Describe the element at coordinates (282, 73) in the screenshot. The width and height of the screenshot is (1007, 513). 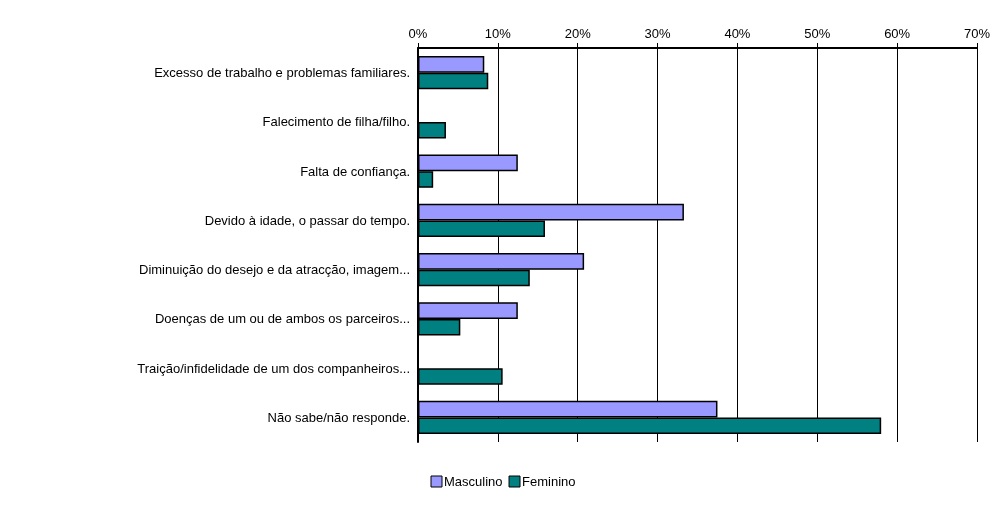
I see `y-tick-label: Excesso de trabalho e problemas familiares.` at that location.